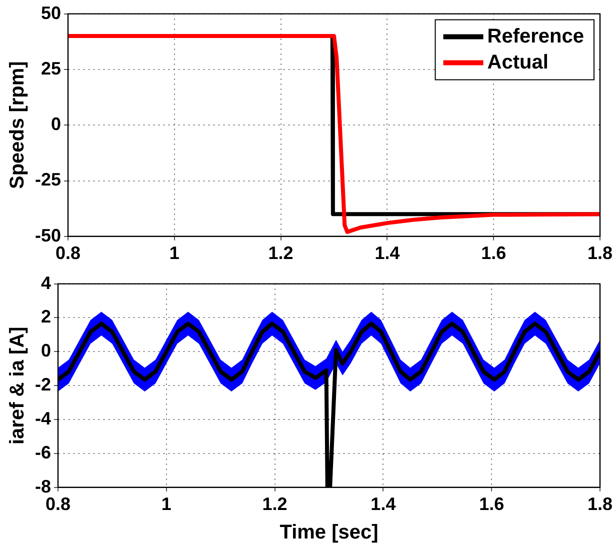  Describe the element at coordinates (51, 68) in the screenshot. I see `y-tick-label: 25` at that location.